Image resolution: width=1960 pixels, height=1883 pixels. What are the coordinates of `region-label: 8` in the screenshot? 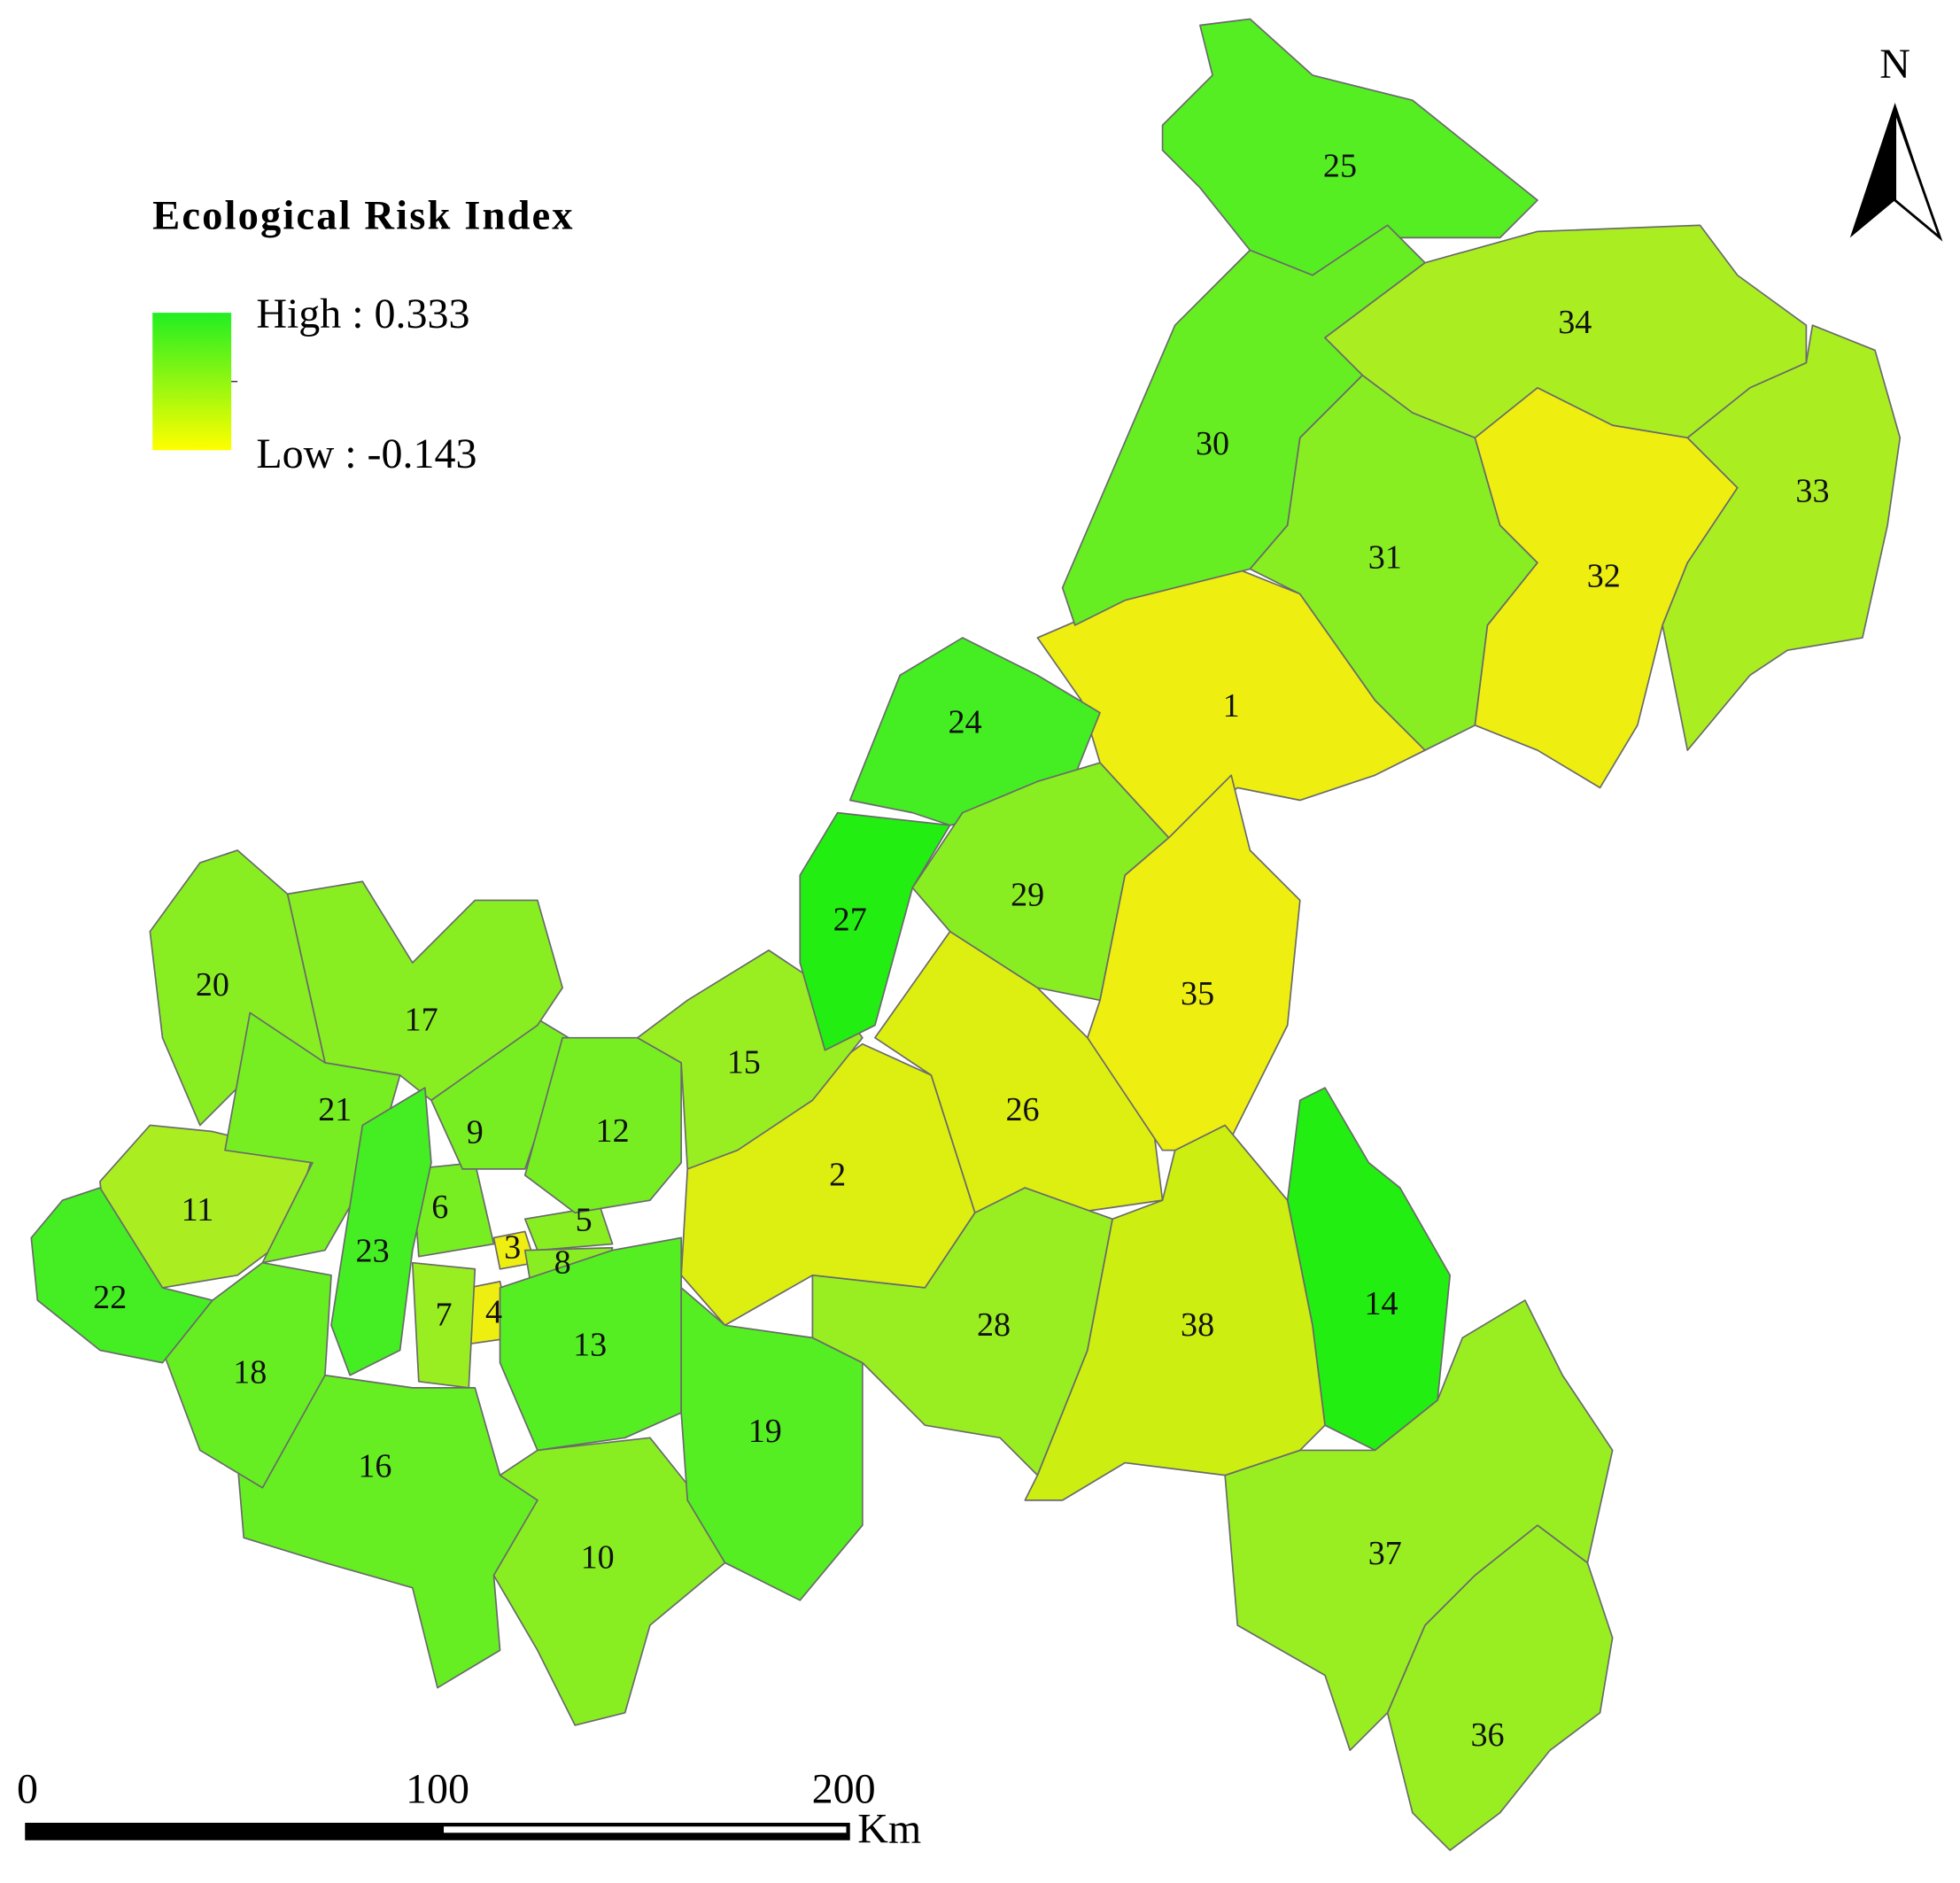 It's located at (562, 1262).